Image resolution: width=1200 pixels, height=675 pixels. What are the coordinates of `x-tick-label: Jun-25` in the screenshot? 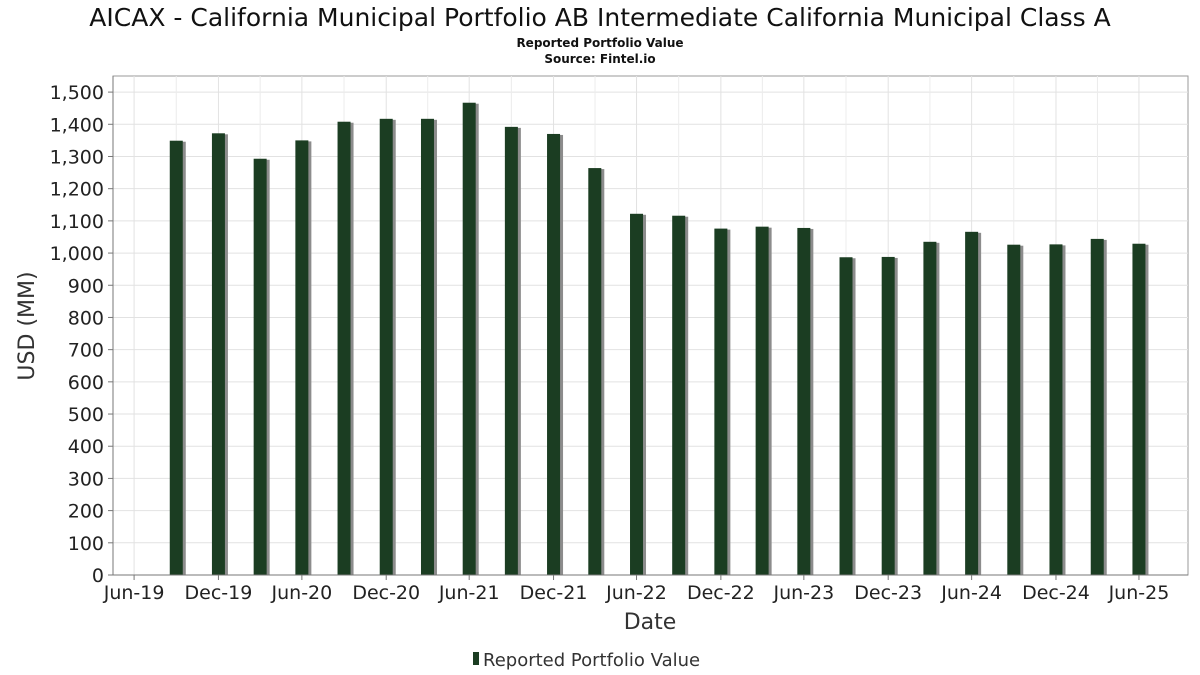 It's located at (1139, 593).